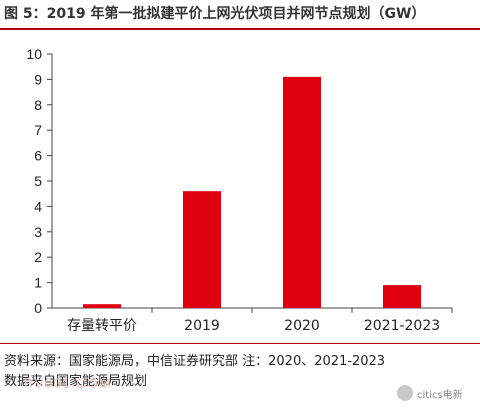 The height and width of the screenshot is (413, 480). I want to click on y-tick-label: 7, so click(38, 130).